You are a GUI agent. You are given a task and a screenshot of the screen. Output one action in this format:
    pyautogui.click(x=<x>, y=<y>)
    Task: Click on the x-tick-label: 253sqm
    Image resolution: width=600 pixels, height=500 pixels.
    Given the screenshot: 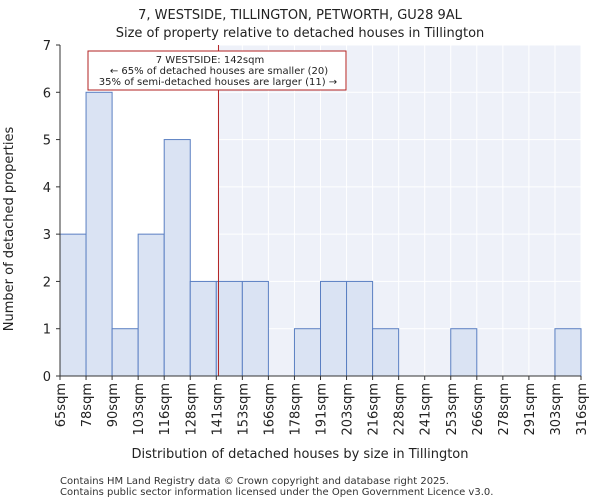 What is the action you would take?
    pyautogui.click(x=452, y=409)
    